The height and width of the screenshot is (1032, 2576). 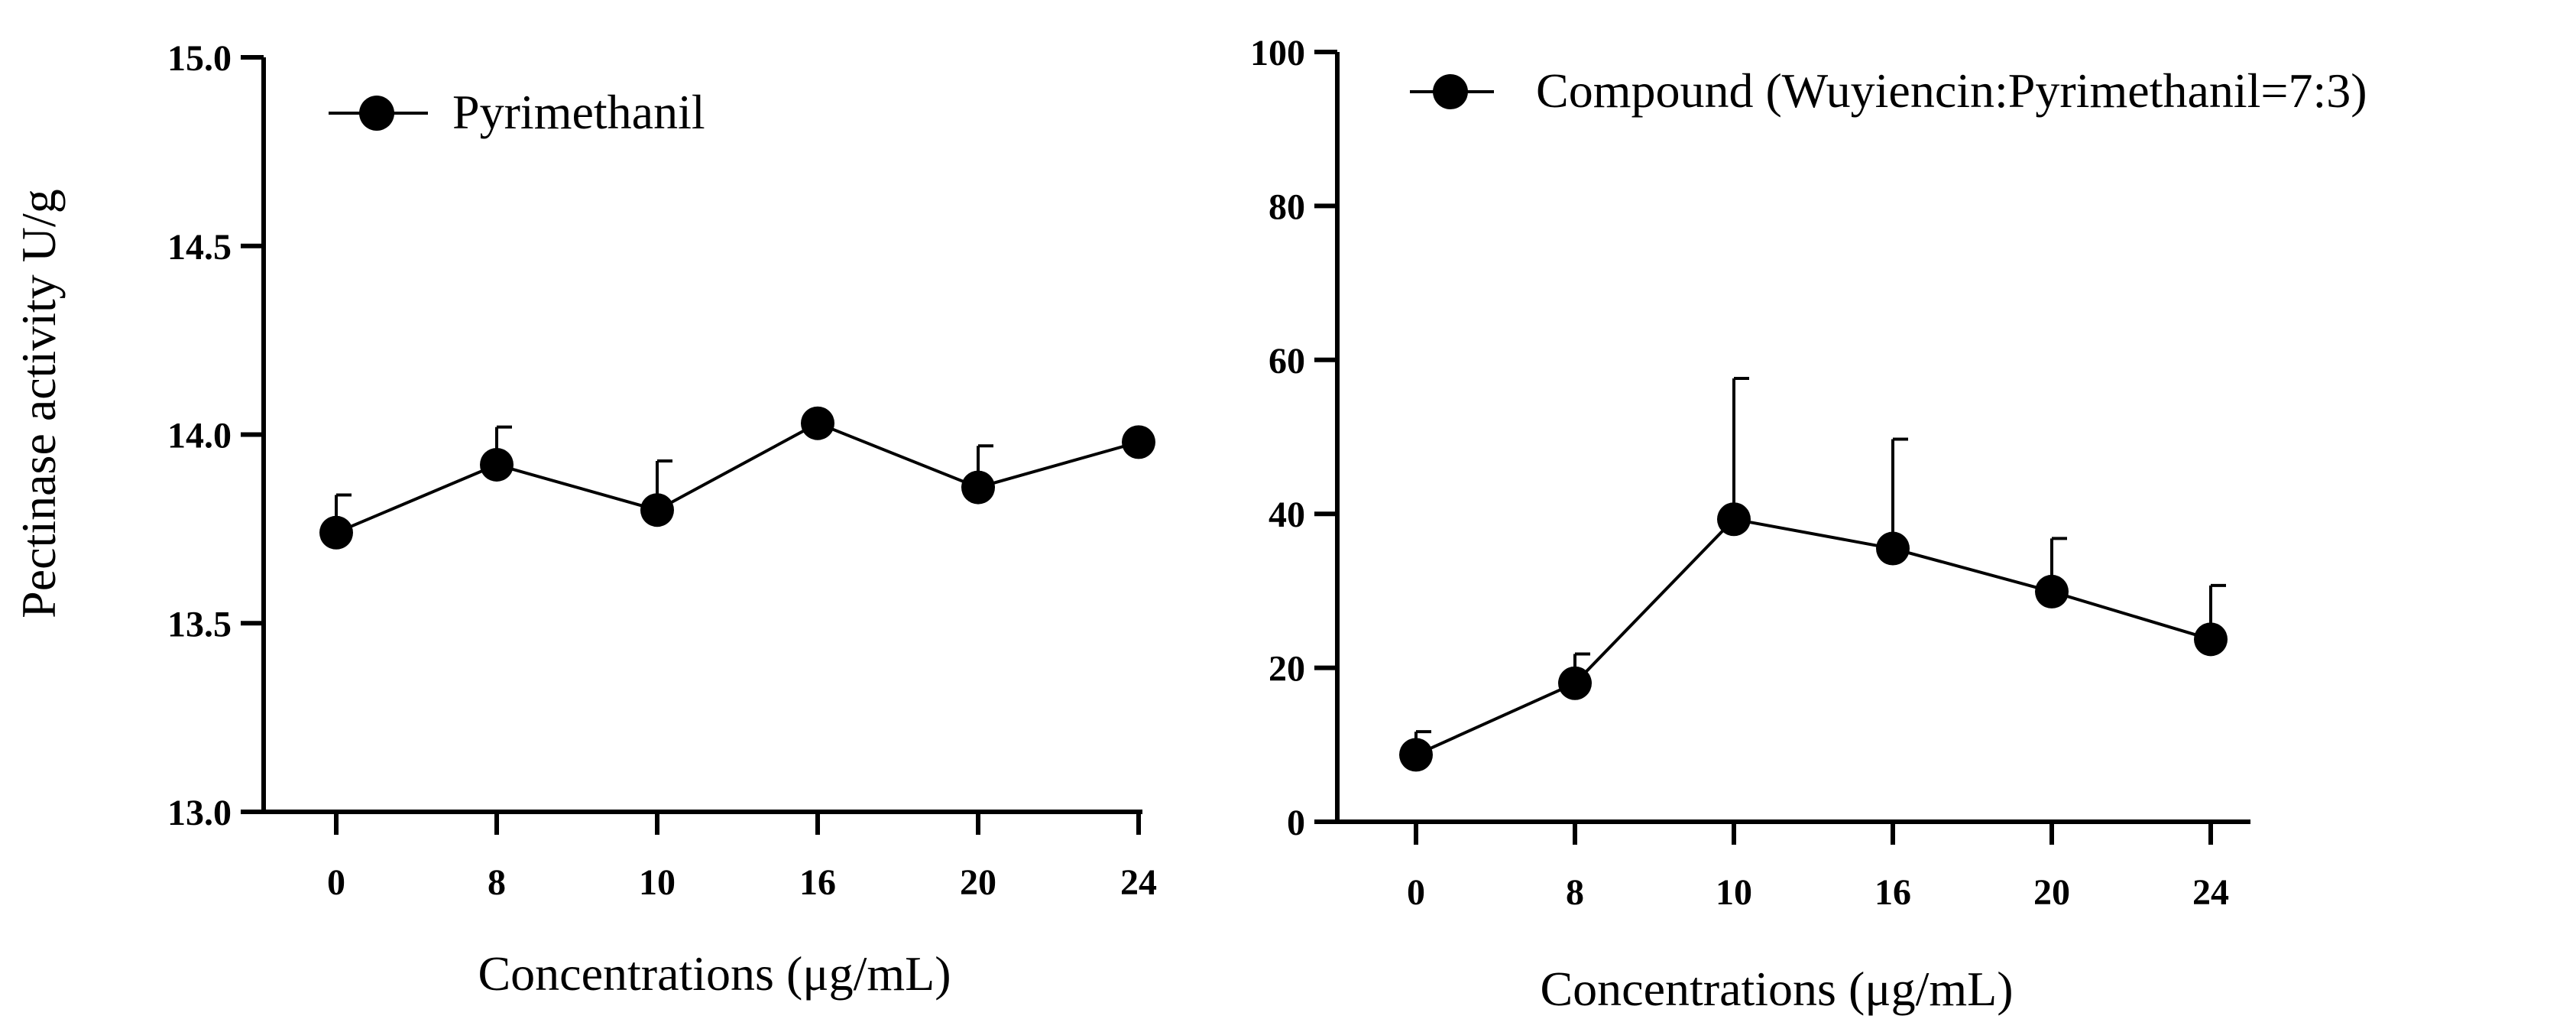 What do you see at coordinates (1287, 515) in the screenshot?
I see `y-tick-label: 40` at bounding box center [1287, 515].